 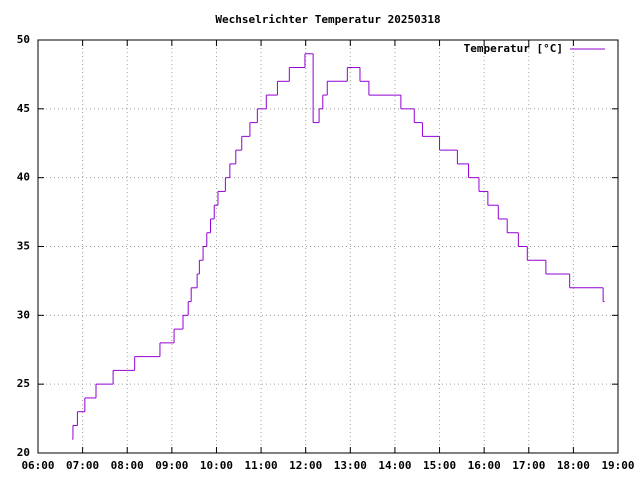 What do you see at coordinates (127, 465) in the screenshot?
I see `x-tick-label: 08:00` at bounding box center [127, 465].